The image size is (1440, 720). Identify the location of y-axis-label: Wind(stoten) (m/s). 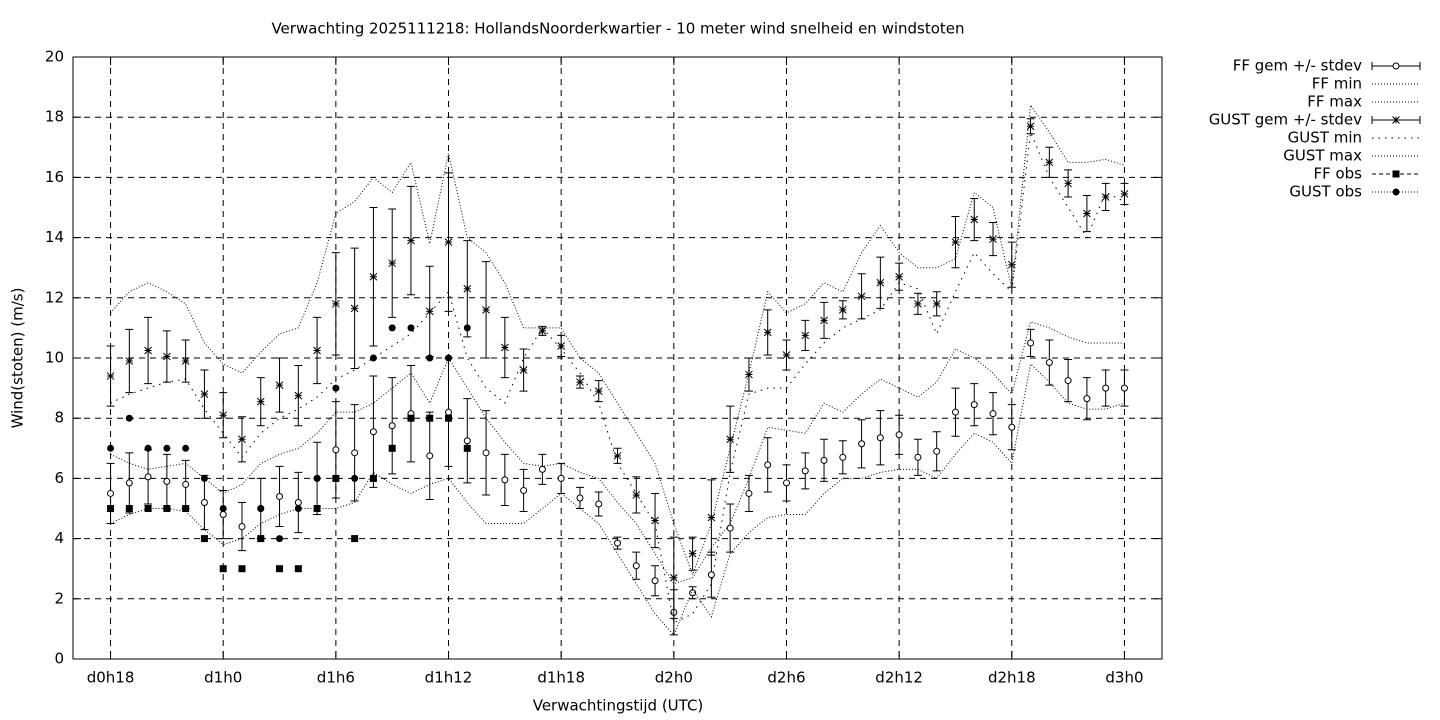
(18, 358).